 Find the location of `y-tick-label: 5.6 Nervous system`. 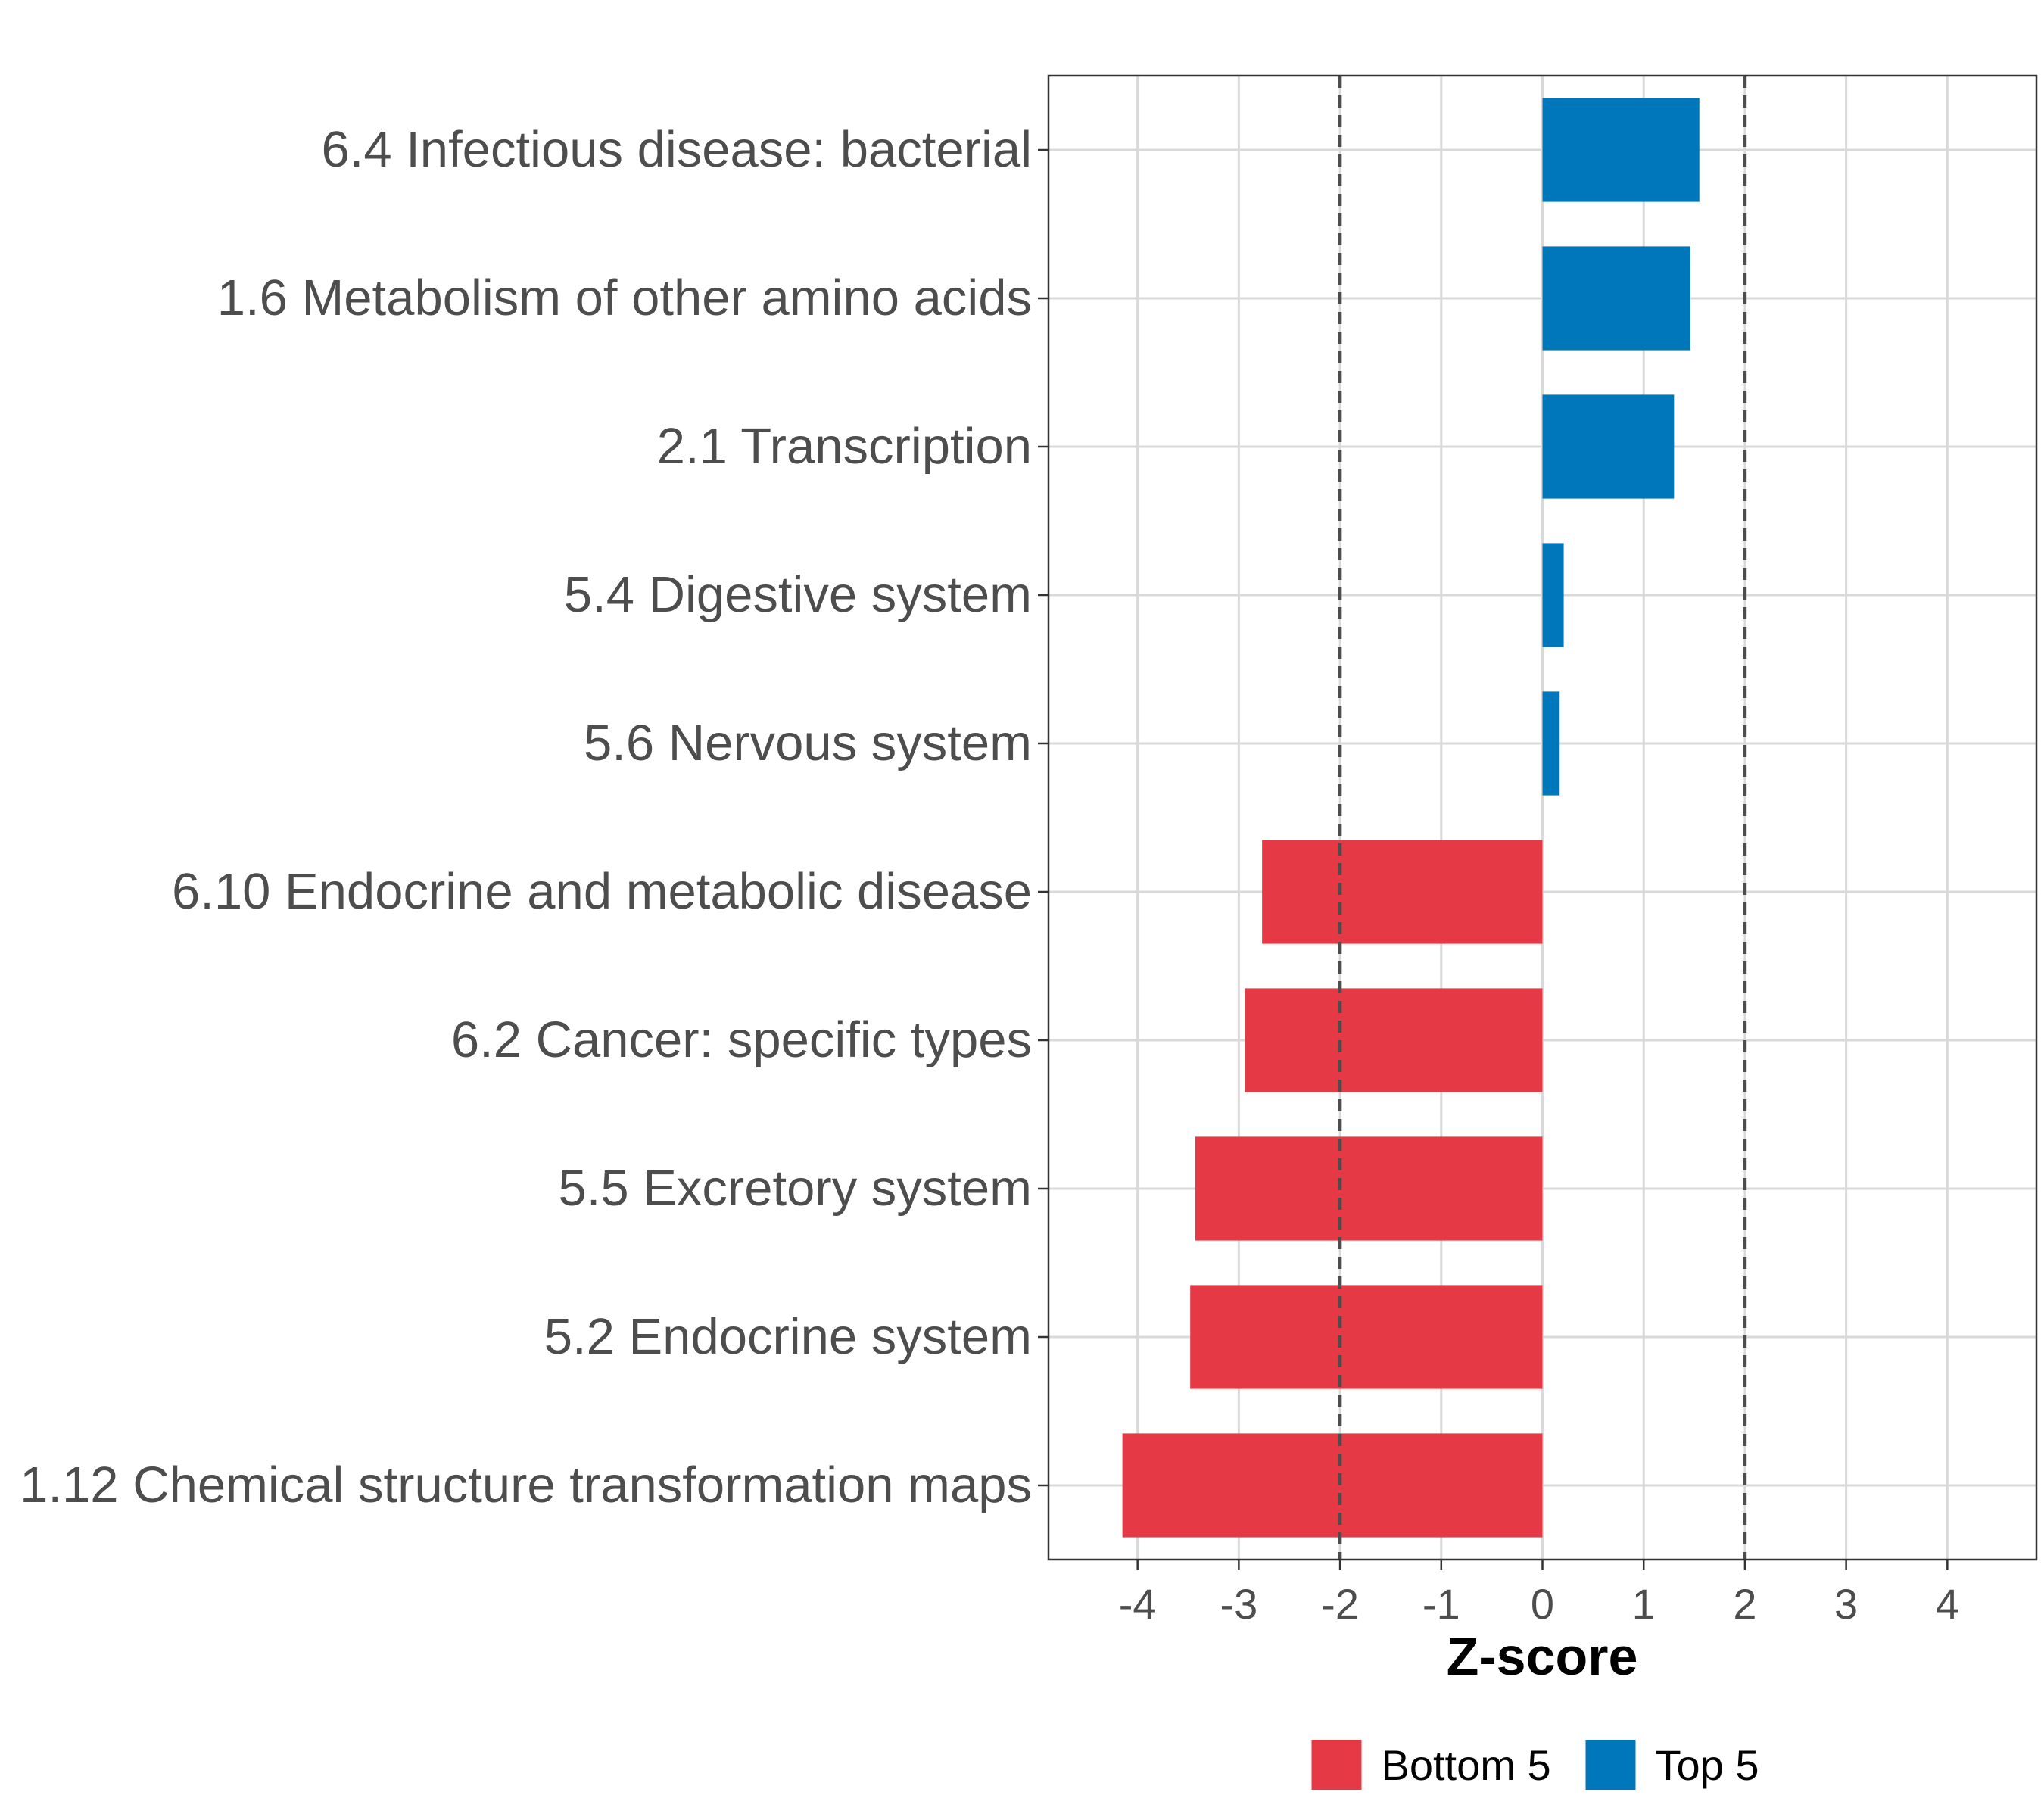

y-tick-label: 5.6 Nervous system is located at coordinates (808, 743).